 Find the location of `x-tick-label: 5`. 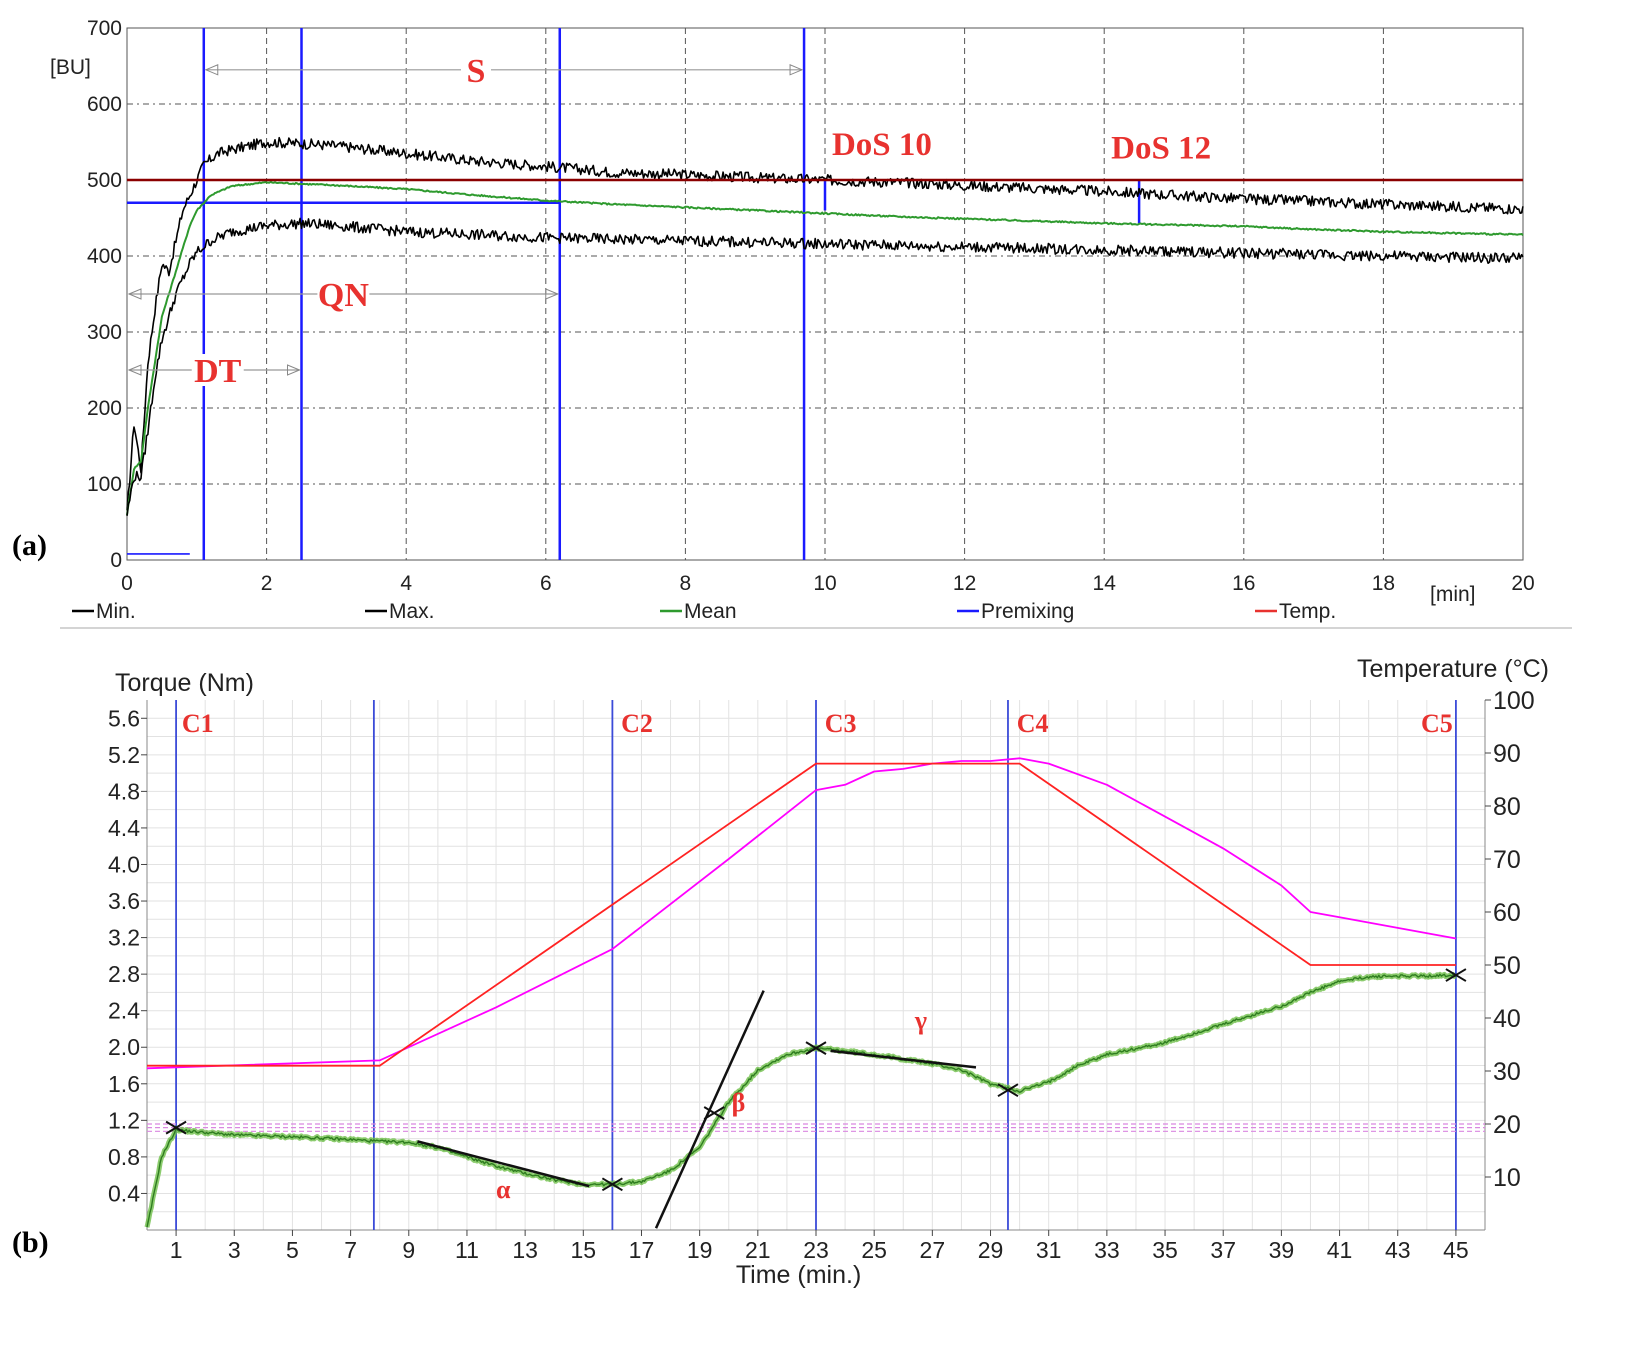

x-tick-label: 5 is located at coordinates (292, 1250).